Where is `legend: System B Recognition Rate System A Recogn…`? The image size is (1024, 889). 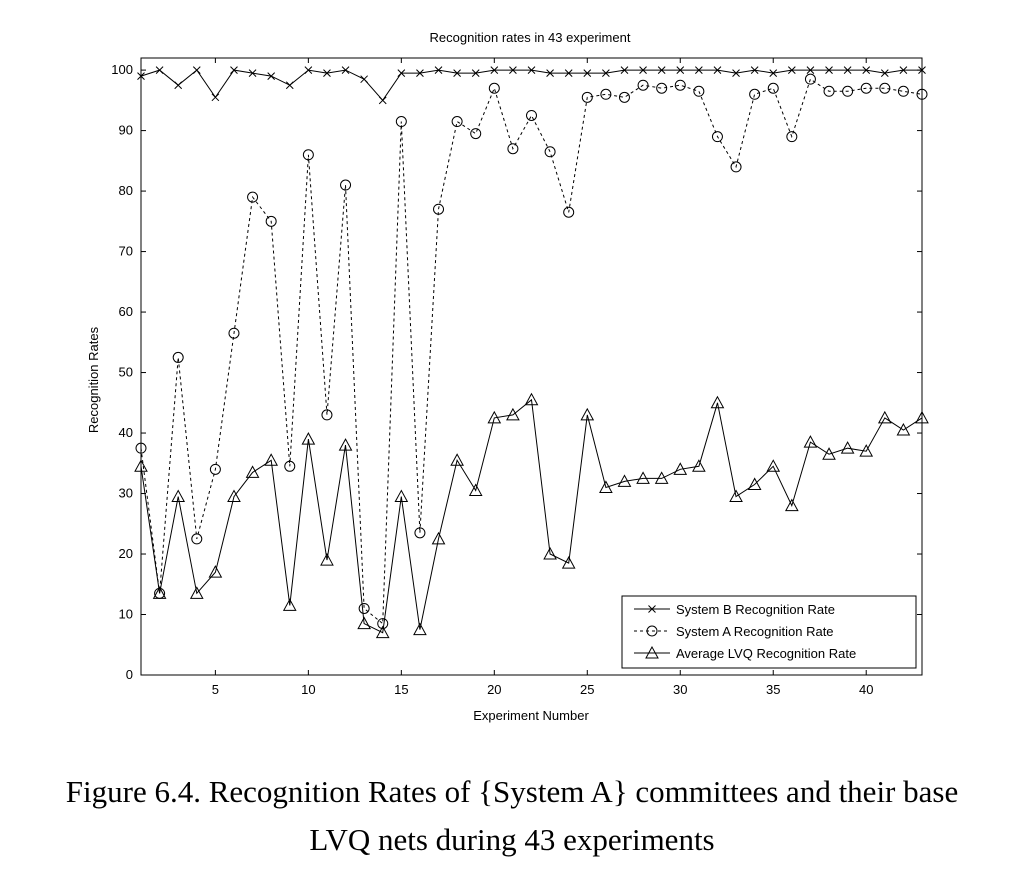
legend: System B Recognition Rate System A Recogn… is located at coordinates (769, 632).